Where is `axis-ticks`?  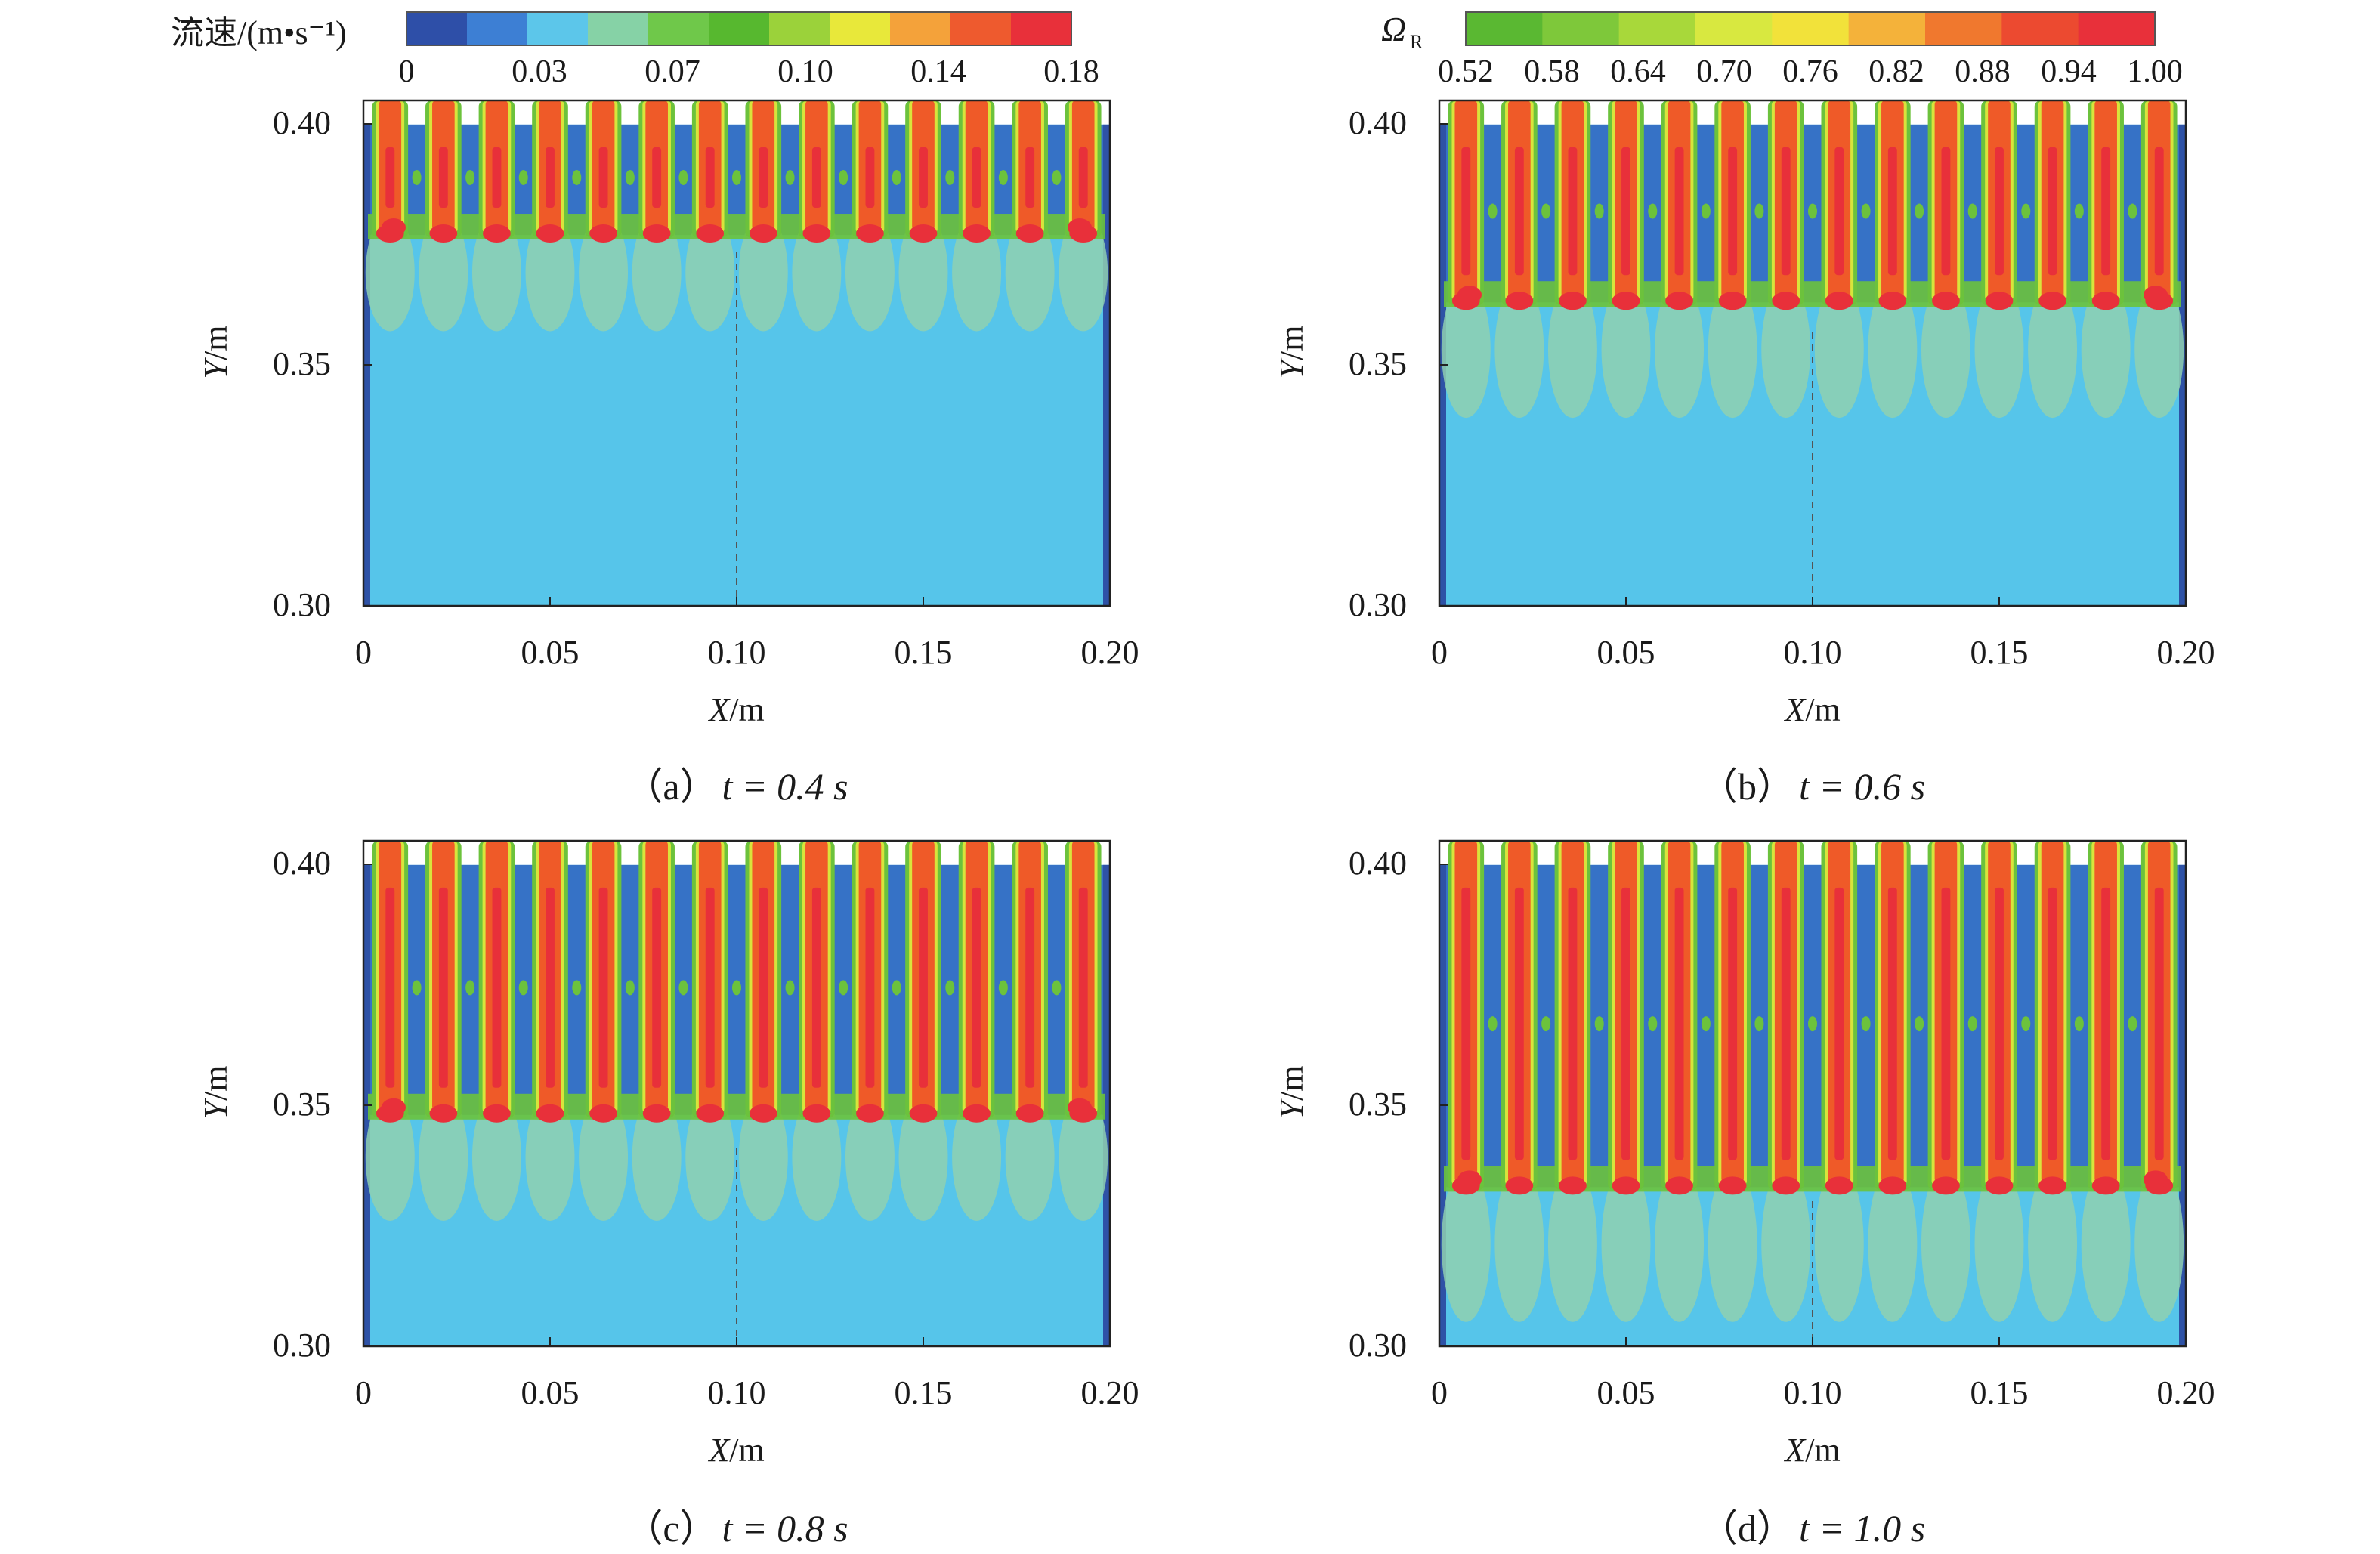
axis-ticks is located at coordinates (1813, 1105).